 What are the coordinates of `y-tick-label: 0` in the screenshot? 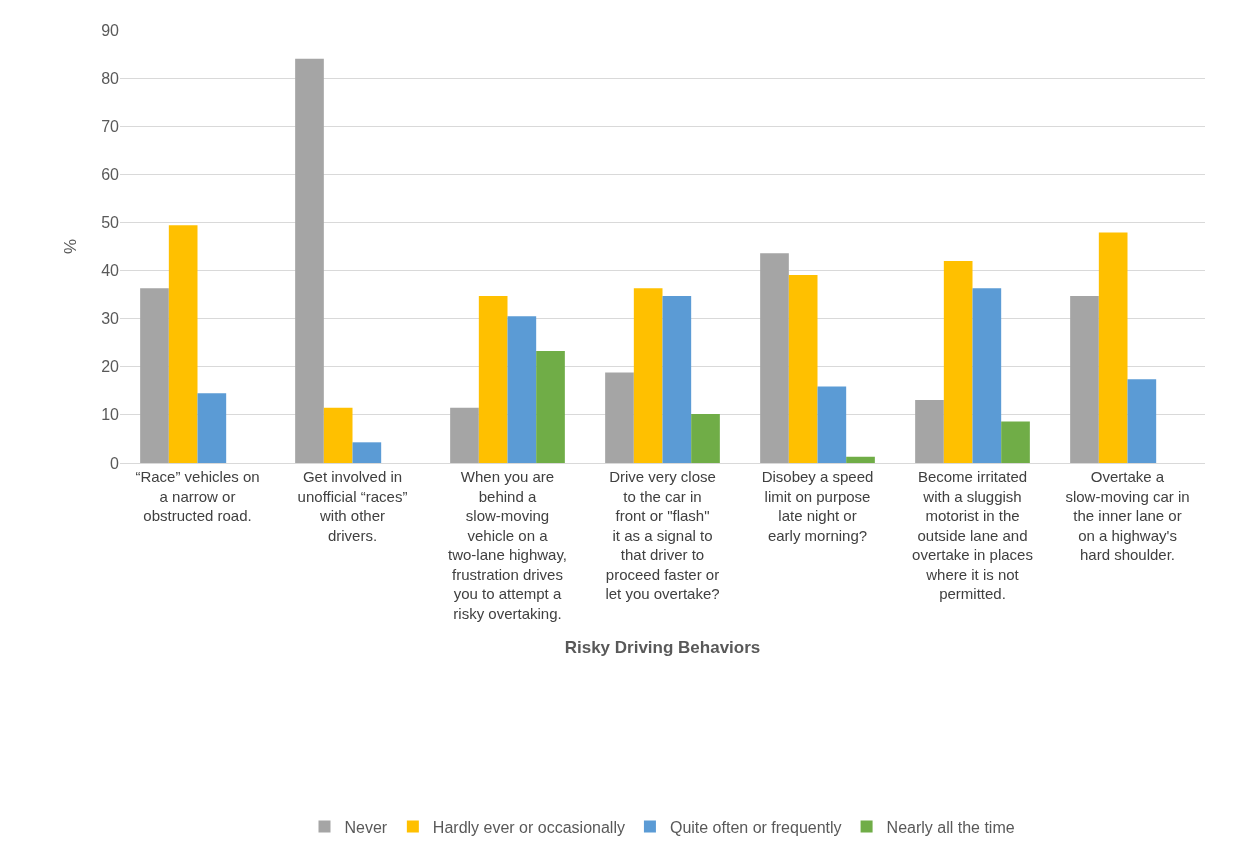 It's located at (115, 463).